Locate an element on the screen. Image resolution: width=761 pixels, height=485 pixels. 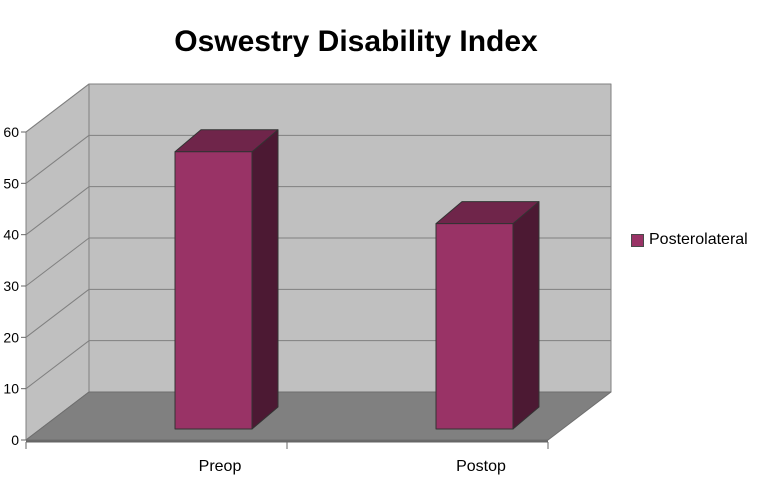
y-axis-tick-label: 60 is located at coordinates (11, 132).